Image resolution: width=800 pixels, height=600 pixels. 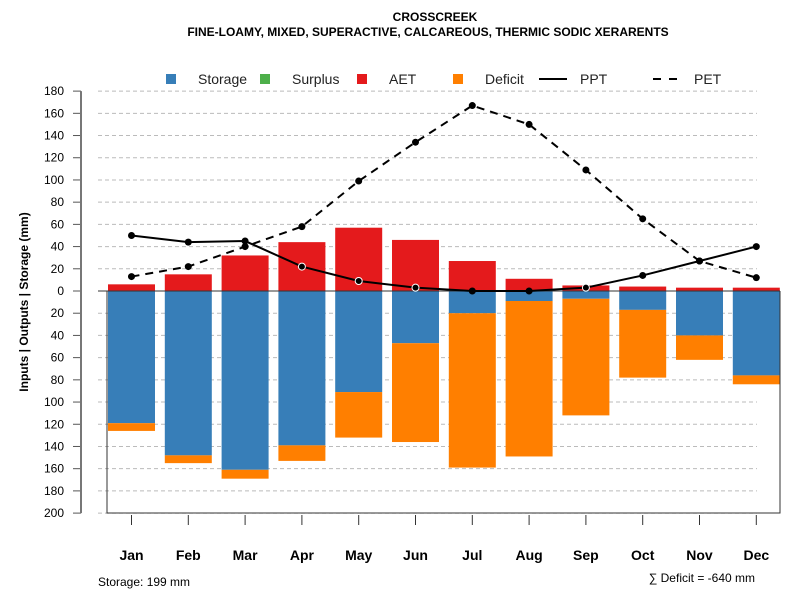 I want to click on y-tick-label: 180, so click(x=54, y=491).